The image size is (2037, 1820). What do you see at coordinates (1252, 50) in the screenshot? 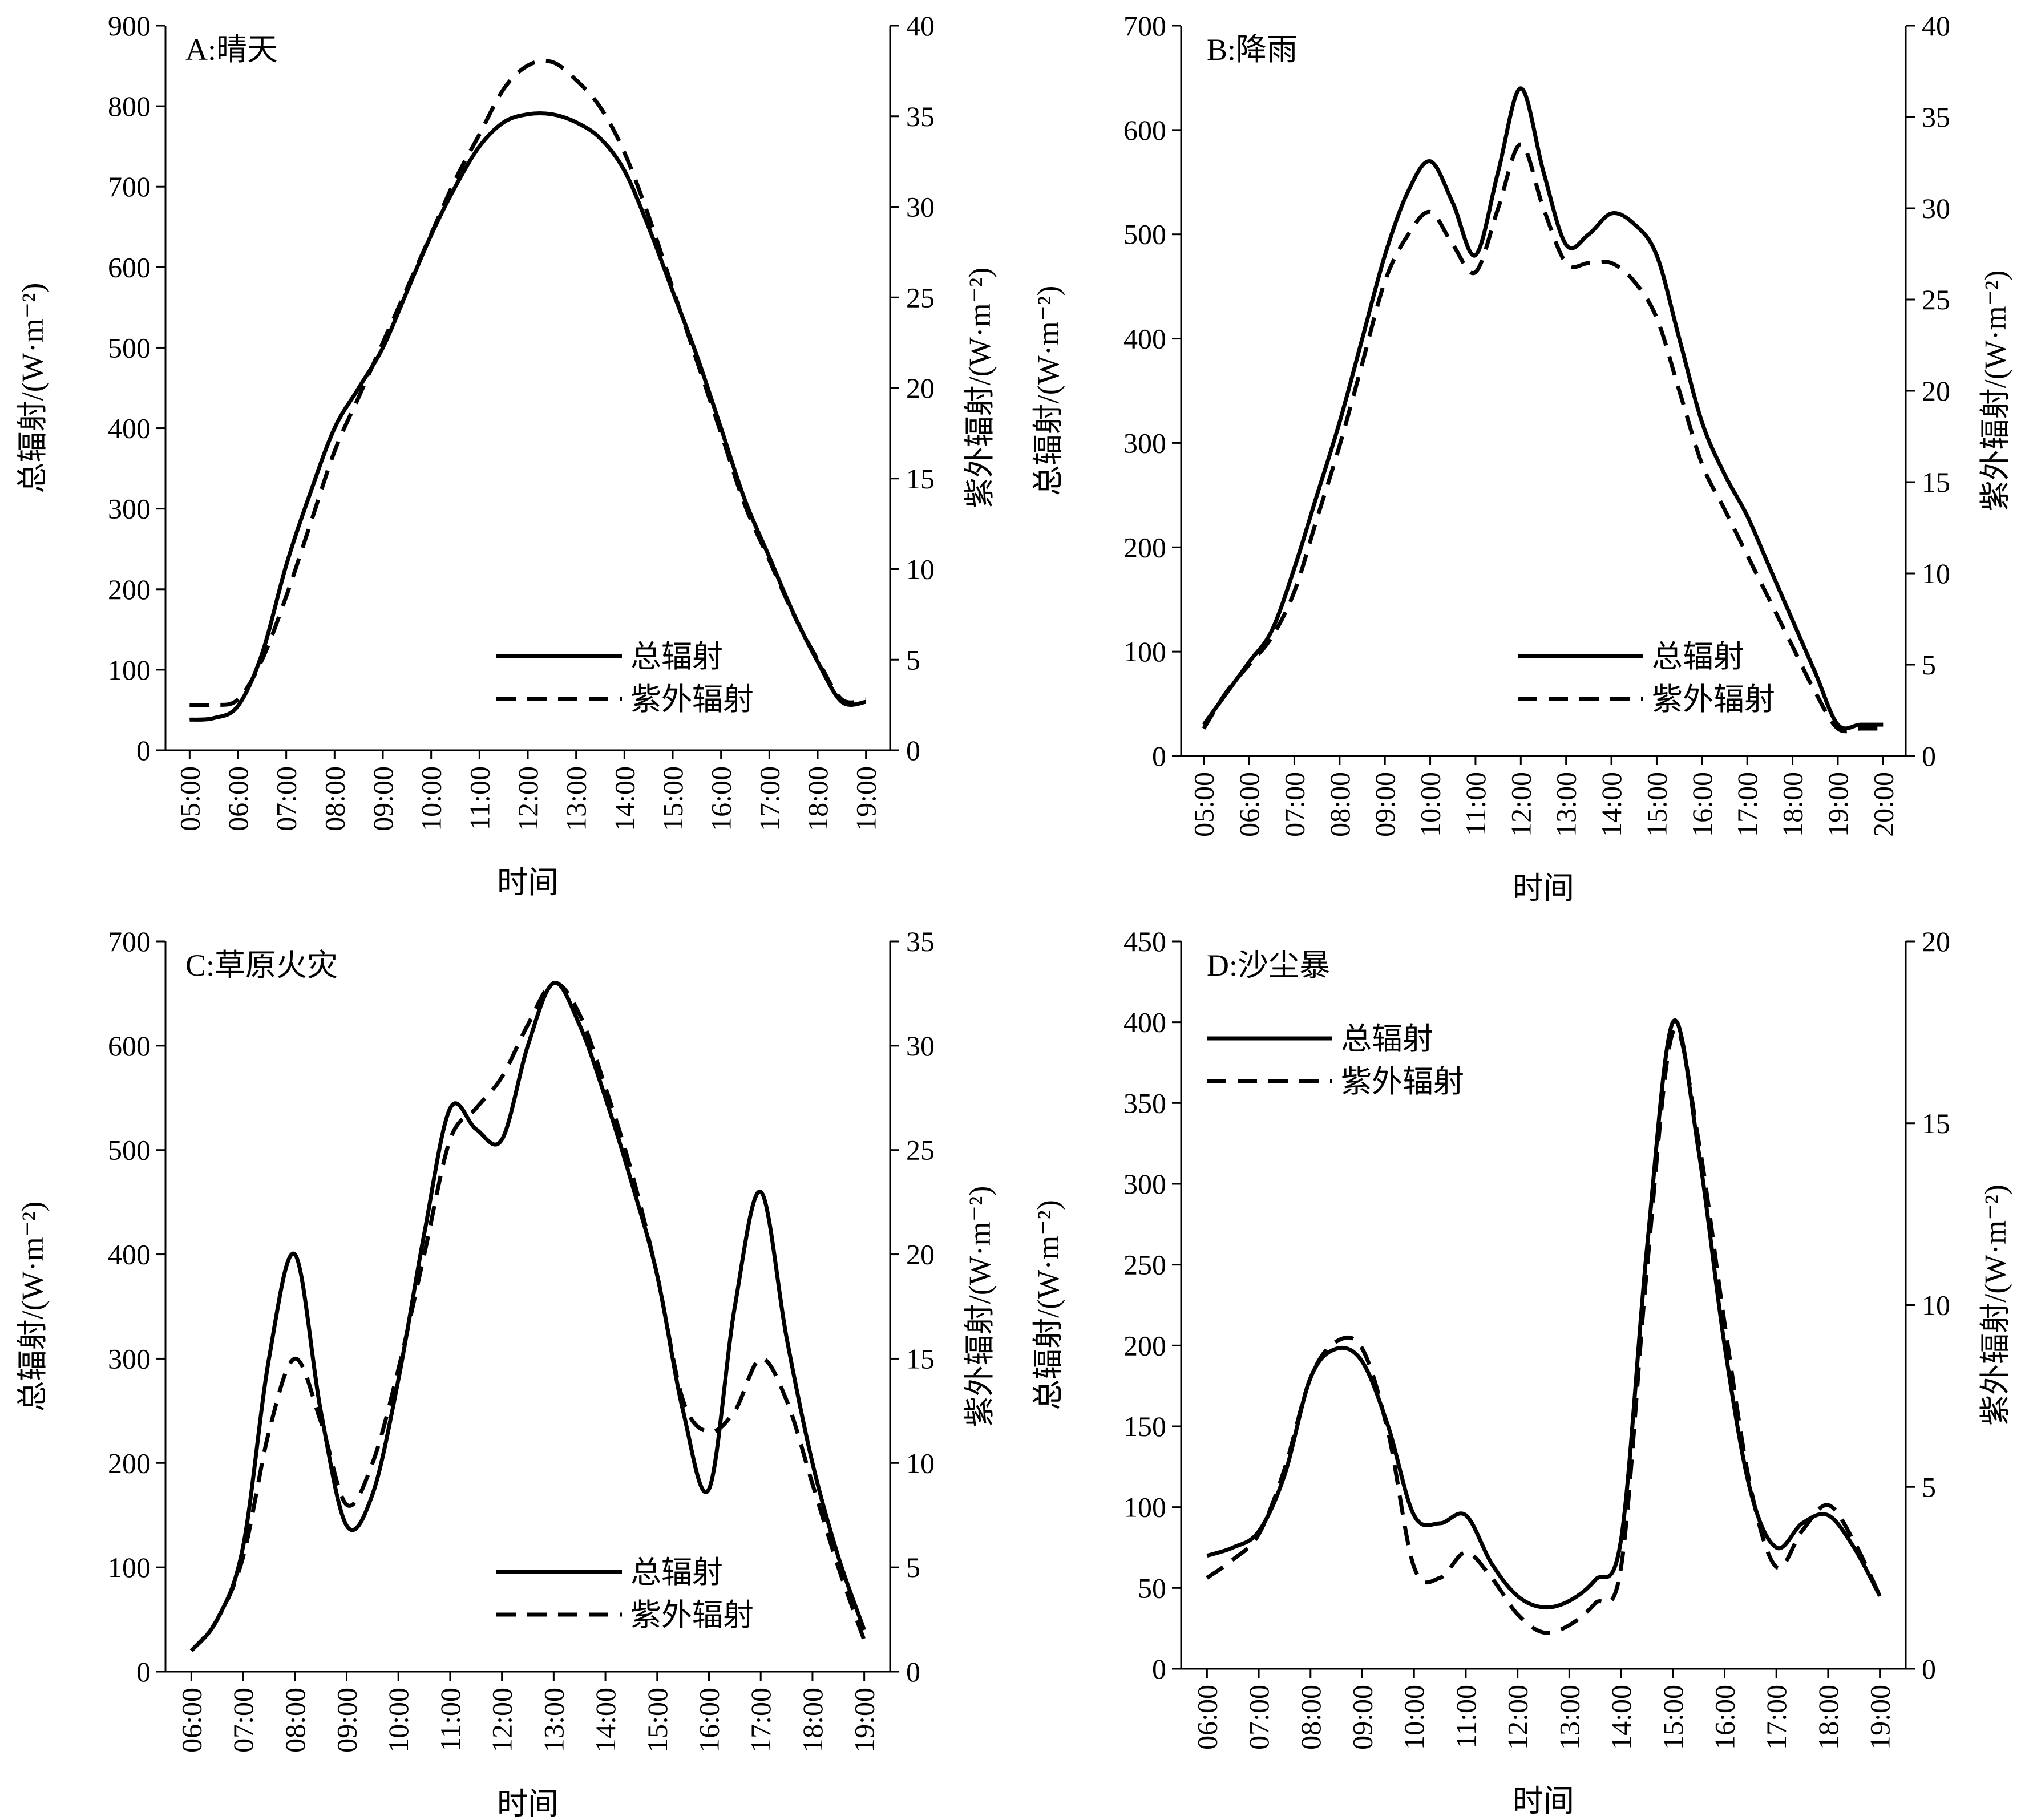
I see `panel-title: B:降雨` at bounding box center [1252, 50].